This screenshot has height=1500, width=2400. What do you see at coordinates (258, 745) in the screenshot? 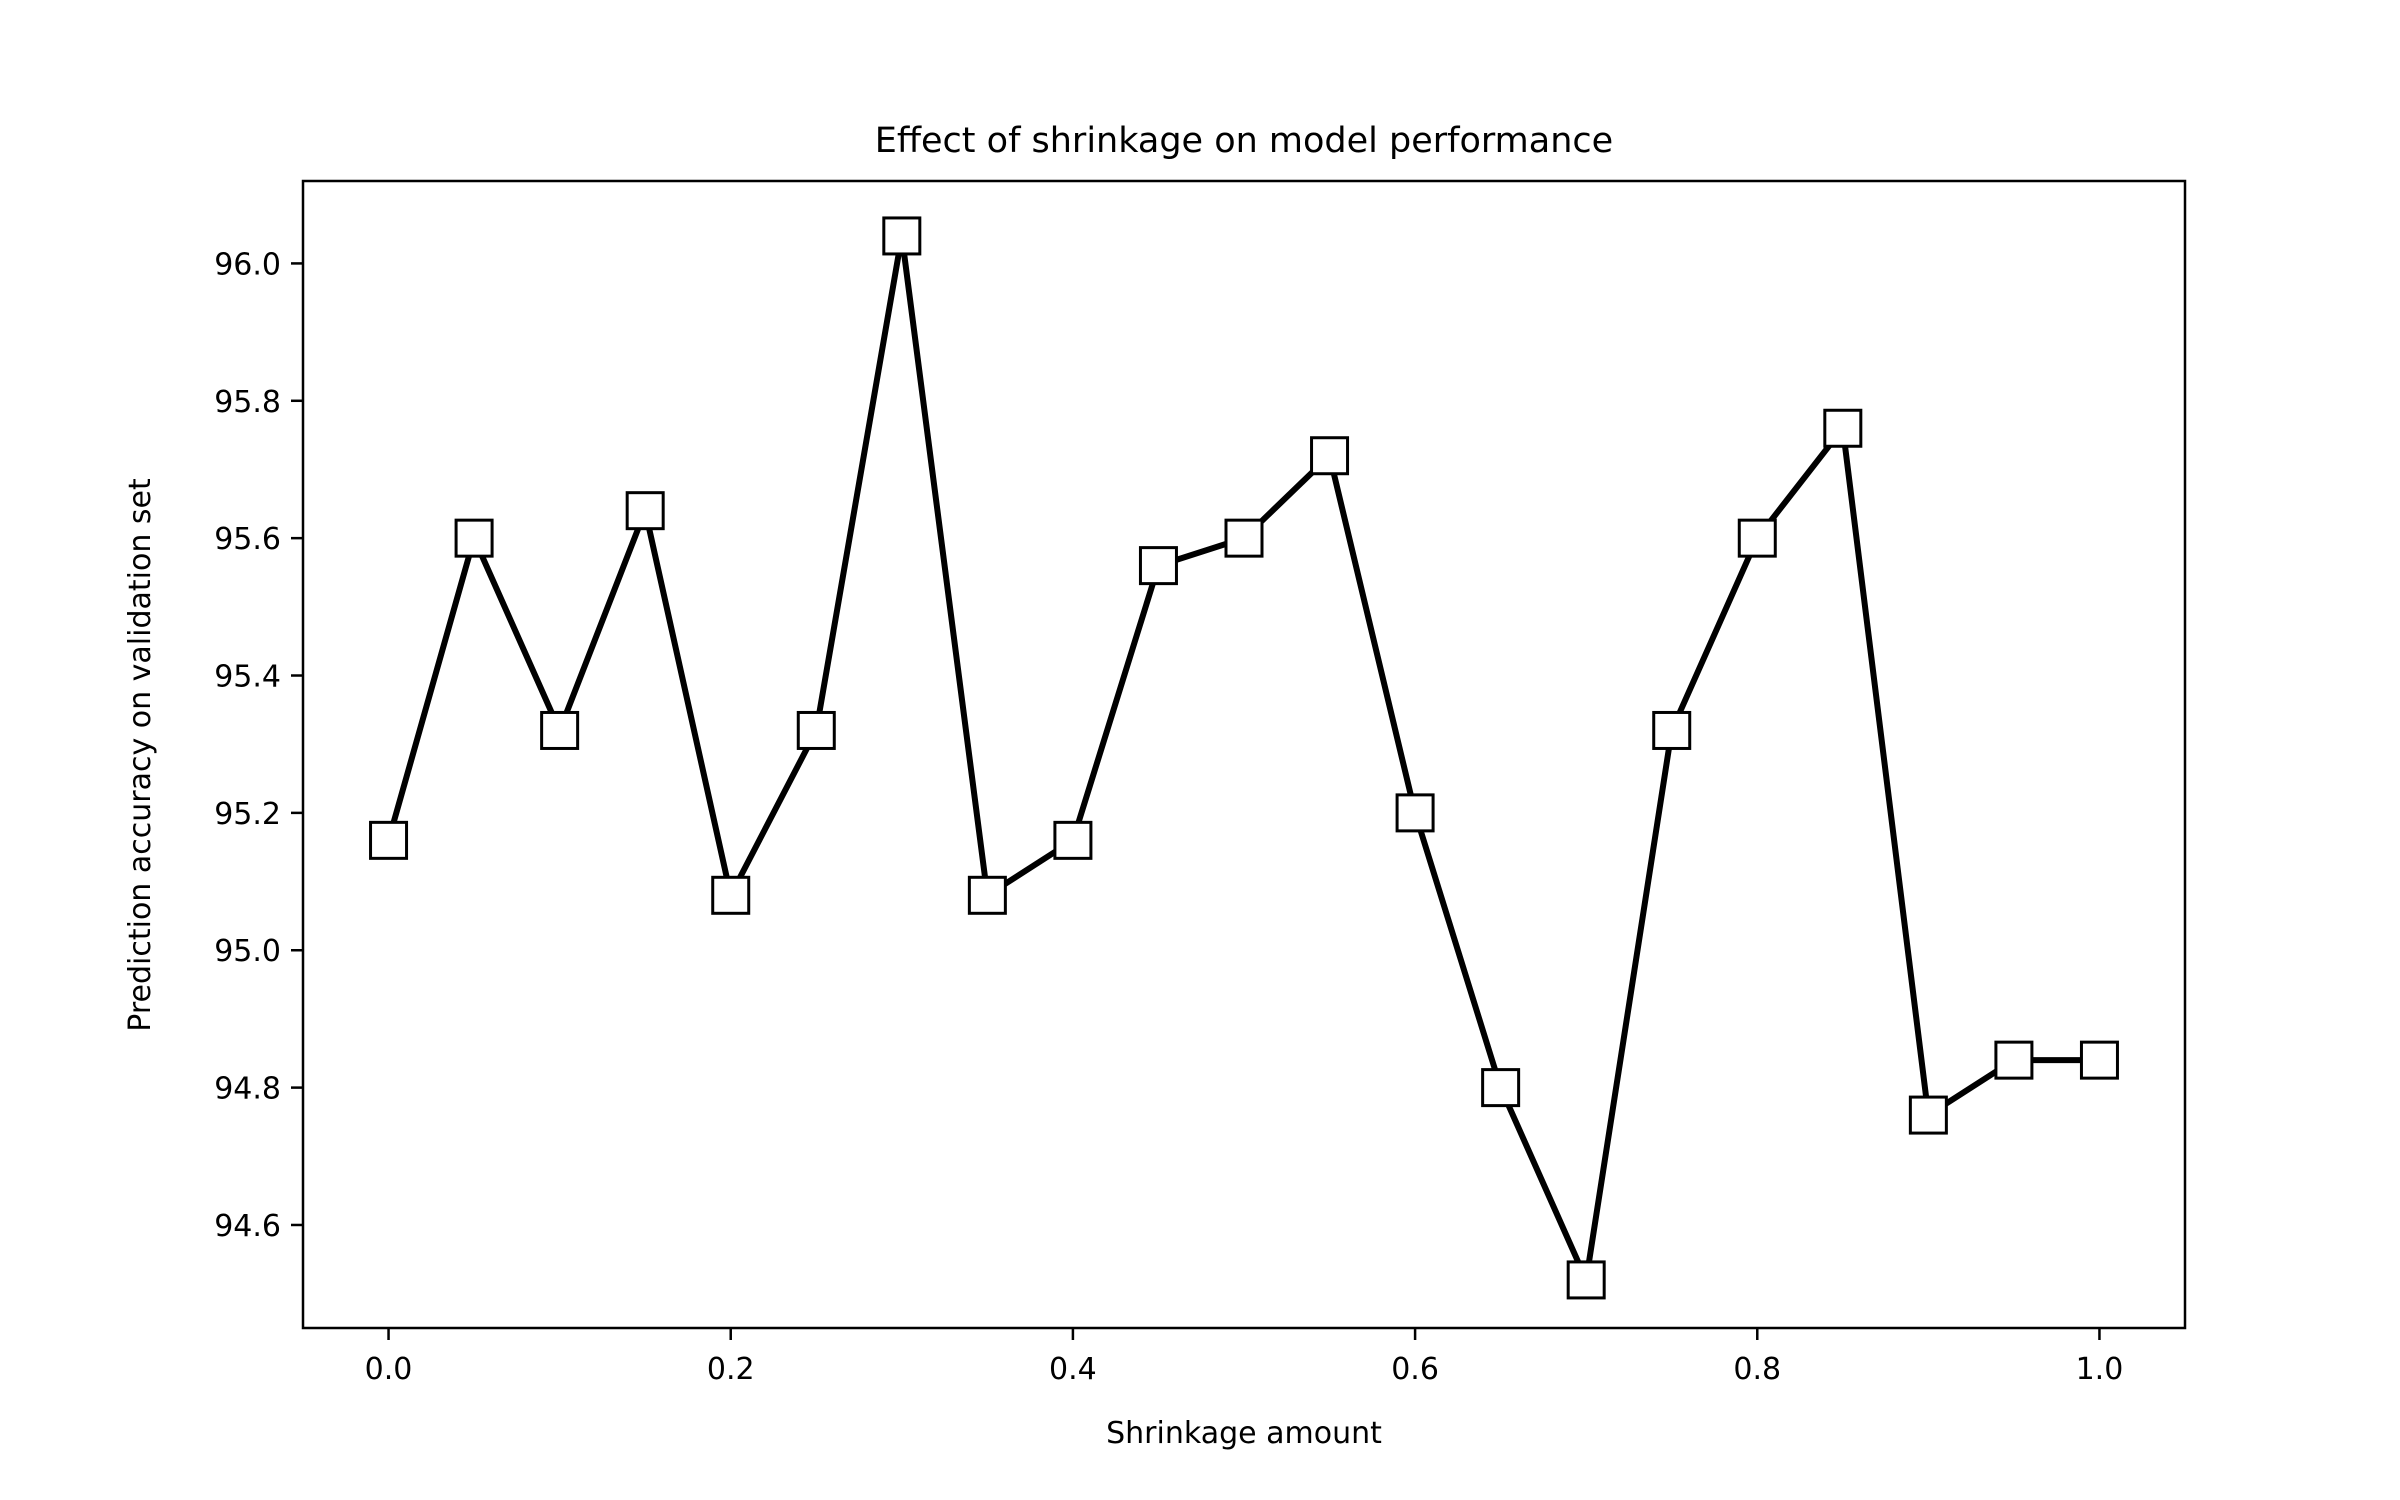
I see `y-axis: 94.6 94.8 95.0 95.2 95.4 95.6 95.8 96.0` at bounding box center [258, 745].